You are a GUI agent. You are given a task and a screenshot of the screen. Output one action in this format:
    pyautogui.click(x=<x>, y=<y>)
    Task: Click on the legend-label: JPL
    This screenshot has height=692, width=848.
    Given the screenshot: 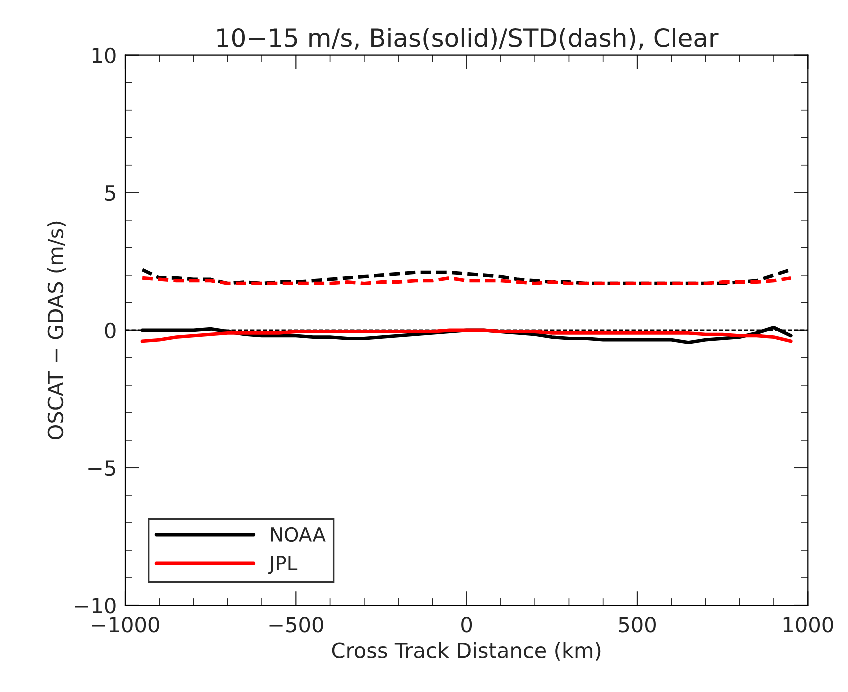 What is the action you would take?
    pyautogui.click(x=283, y=565)
    